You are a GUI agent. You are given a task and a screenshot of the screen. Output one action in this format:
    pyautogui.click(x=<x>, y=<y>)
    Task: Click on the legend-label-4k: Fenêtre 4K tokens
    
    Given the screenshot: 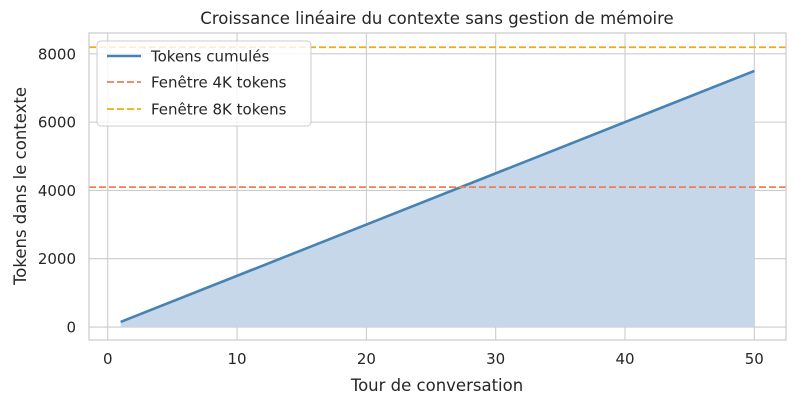 What is the action you would take?
    pyautogui.click(x=219, y=83)
    